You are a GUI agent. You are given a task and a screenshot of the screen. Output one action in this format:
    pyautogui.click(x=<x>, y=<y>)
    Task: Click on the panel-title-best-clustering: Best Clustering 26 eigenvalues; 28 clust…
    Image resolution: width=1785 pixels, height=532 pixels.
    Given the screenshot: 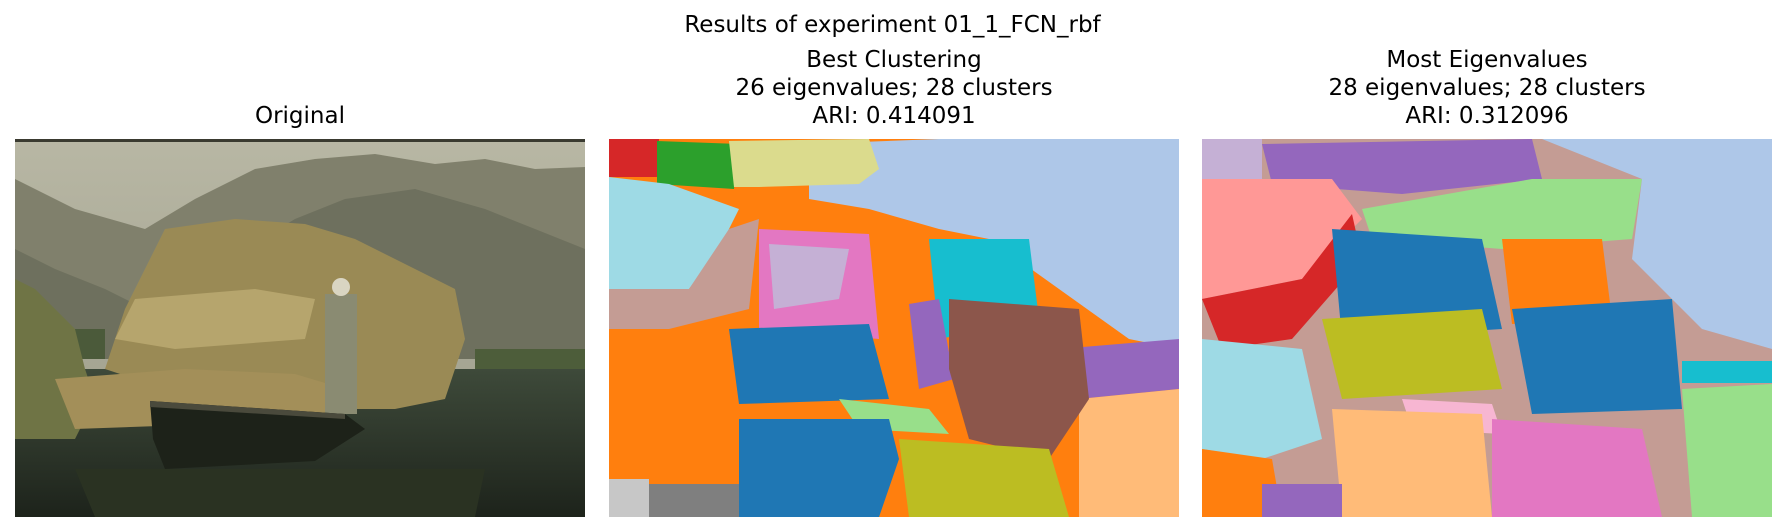 What is the action you would take?
    pyautogui.click(x=894, y=88)
    